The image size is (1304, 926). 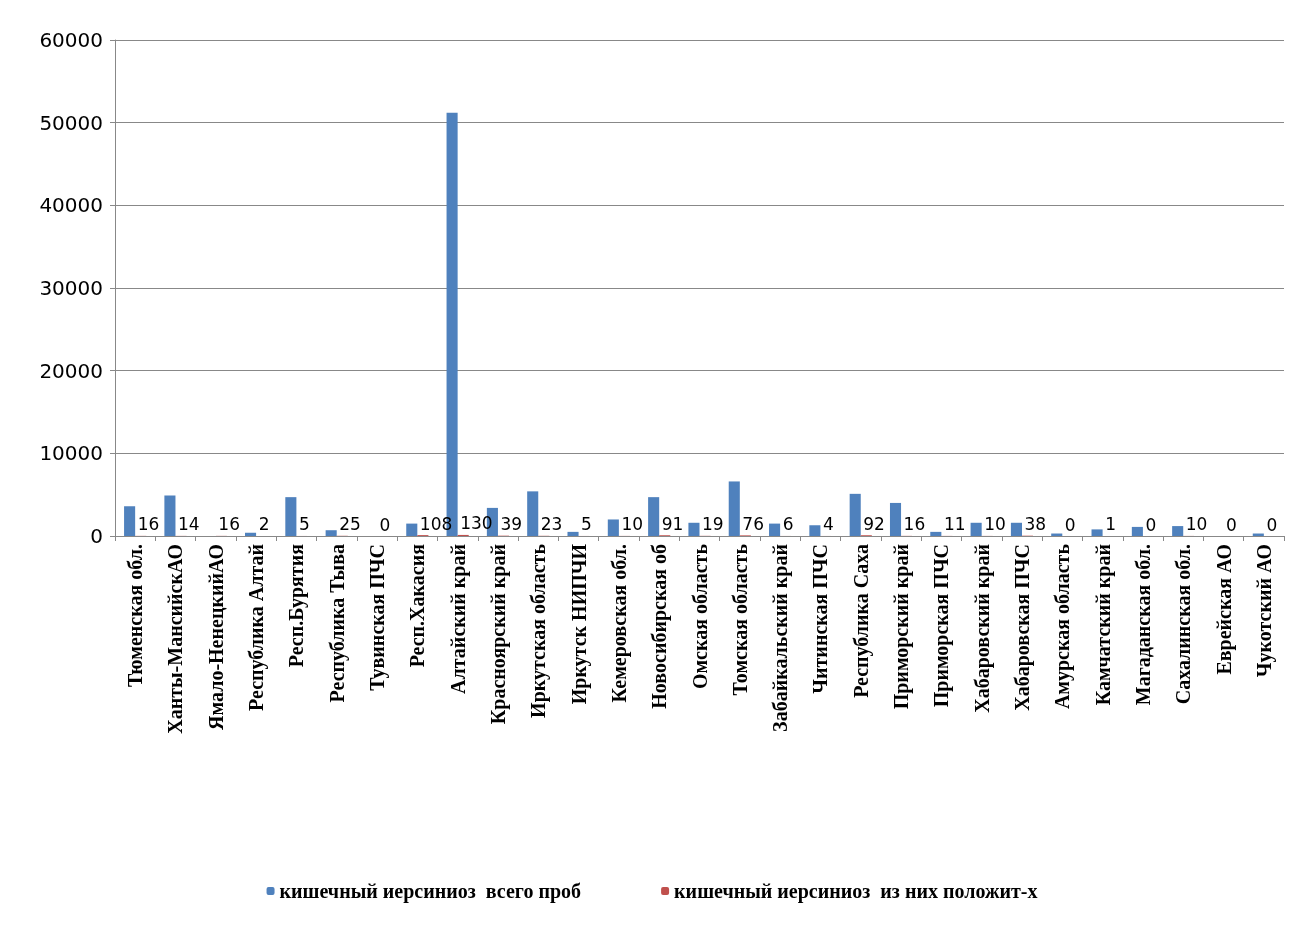 What do you see at coordinates (551, 524) in the screenshot?
I see `data-label: 23` at bounding box center [551, 524].